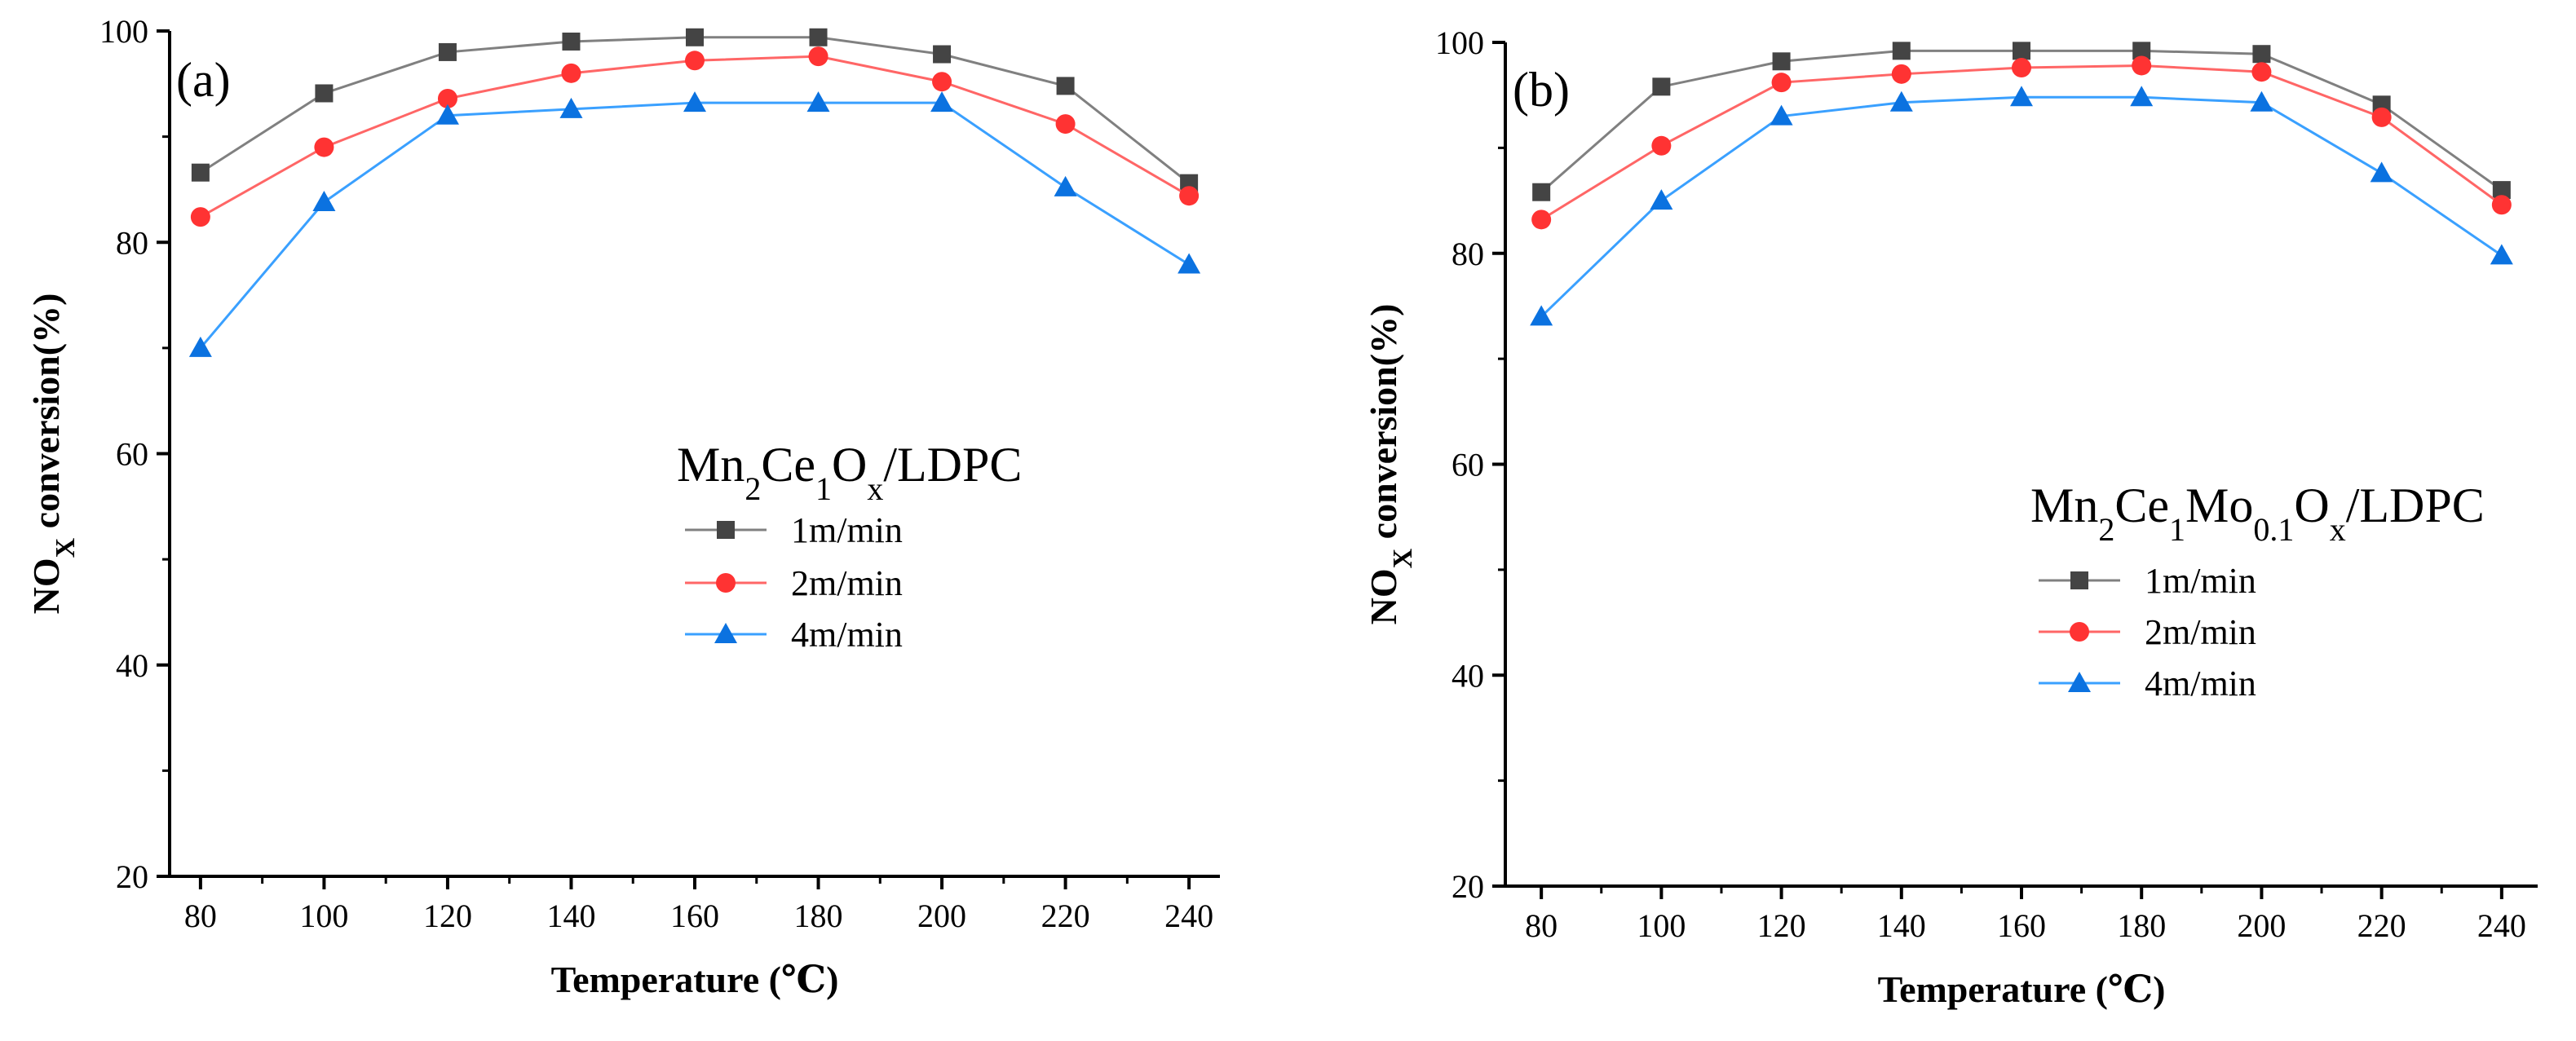  What do you see at coordinates (2273, 529) in the screenshot?
I see `legend-title-subscript: 0.1` at bounding box center [2273, 529].